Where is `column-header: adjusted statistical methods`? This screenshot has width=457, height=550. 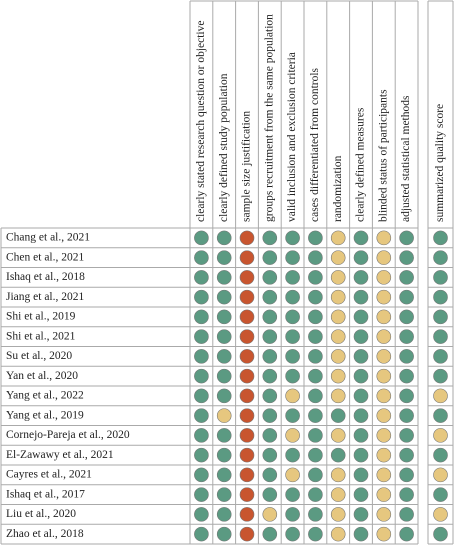 column-header: adjusted statistical methods is located at coordinates (406, 158).